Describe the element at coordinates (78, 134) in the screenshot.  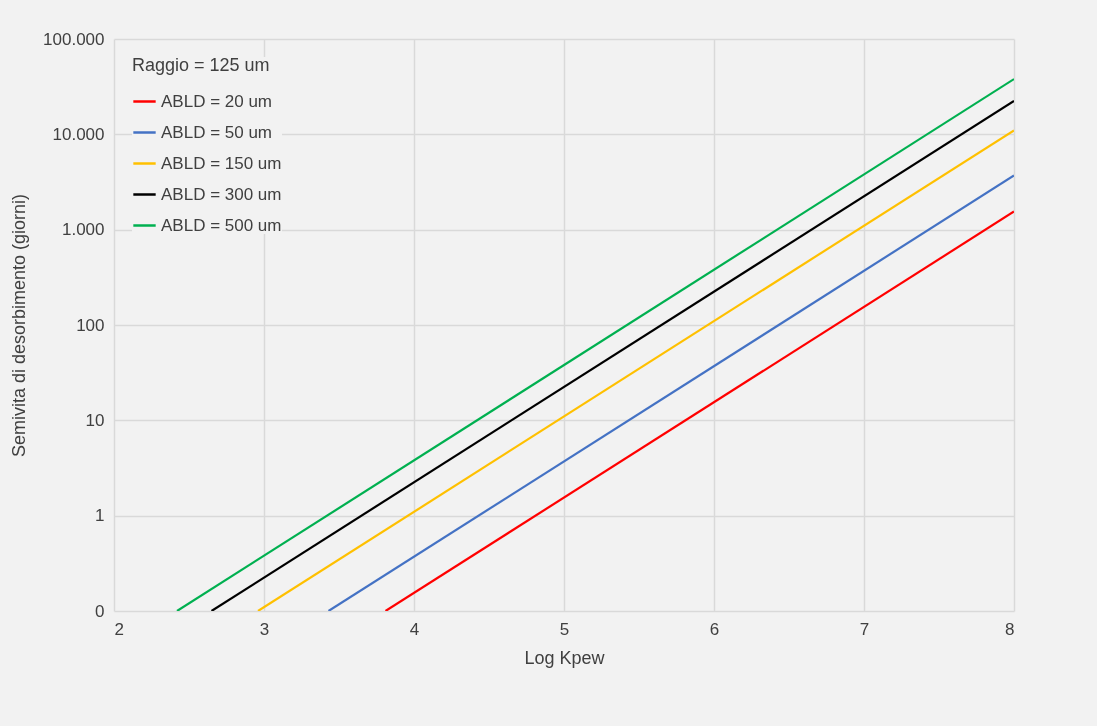
I see `y-tick-label: 10.000` at that location.